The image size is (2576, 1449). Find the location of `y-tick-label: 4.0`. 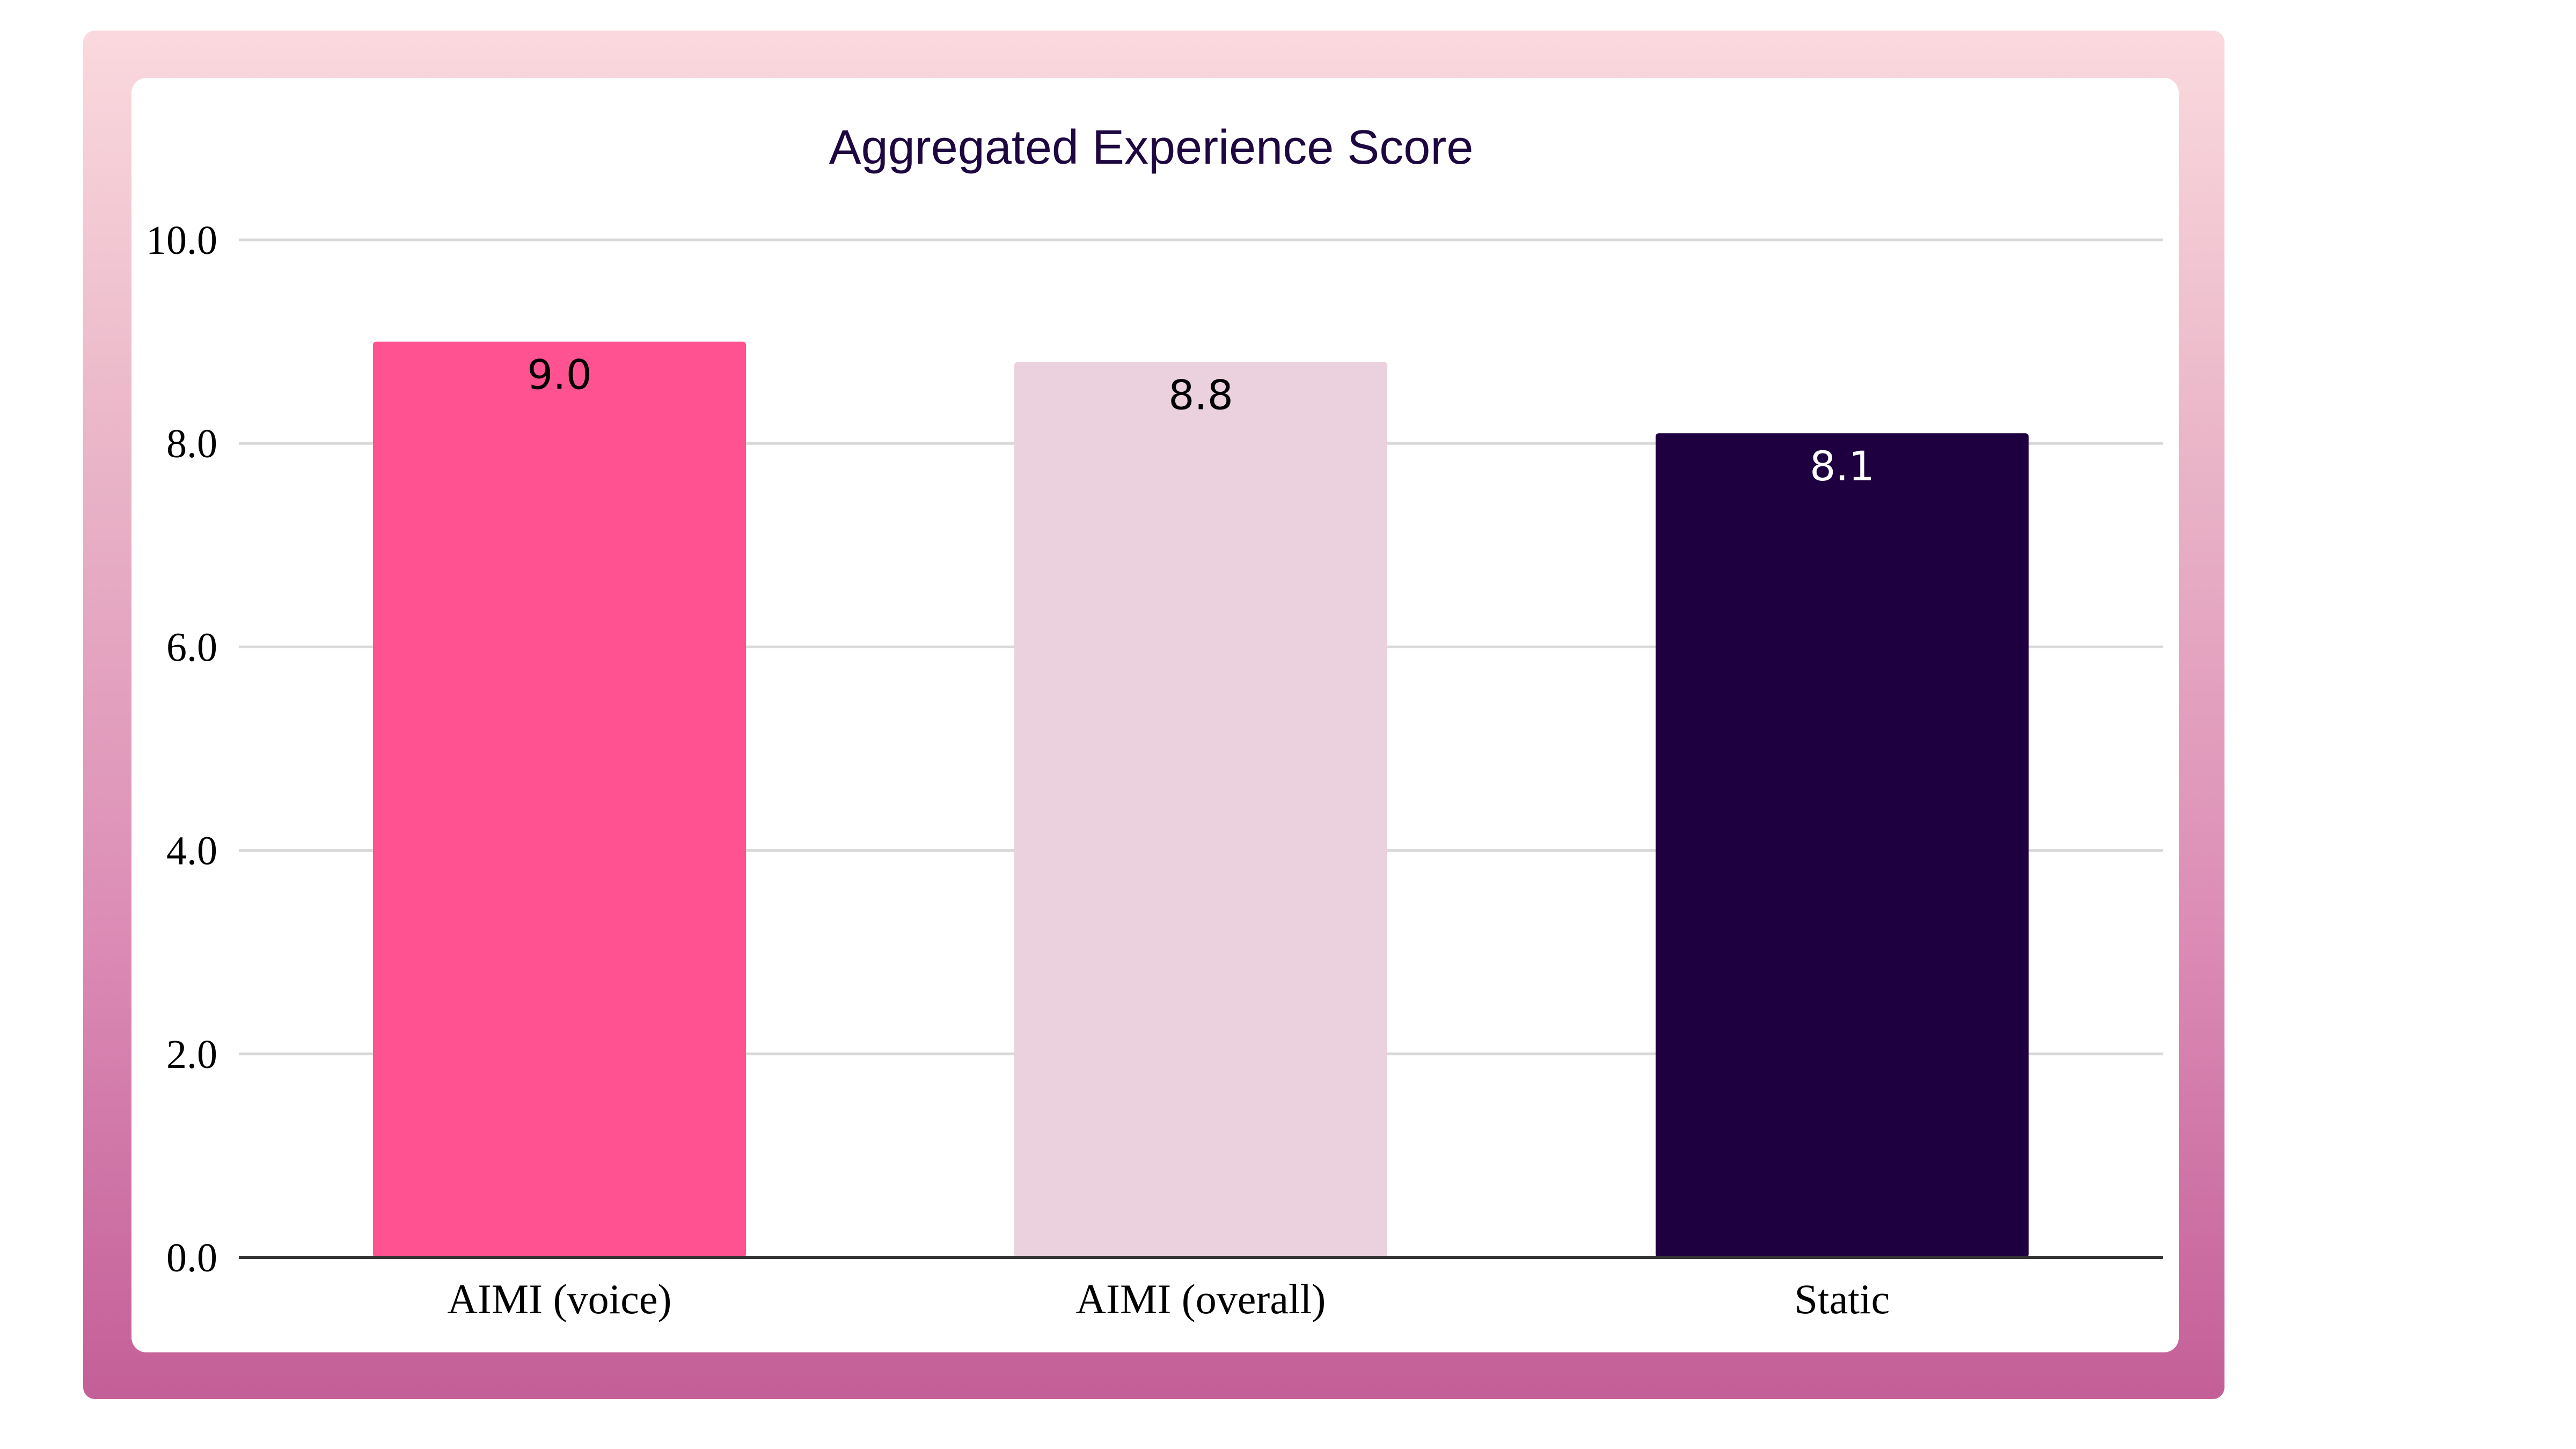

y-tick-label: 4.0 is located at coordinates (191, 851).